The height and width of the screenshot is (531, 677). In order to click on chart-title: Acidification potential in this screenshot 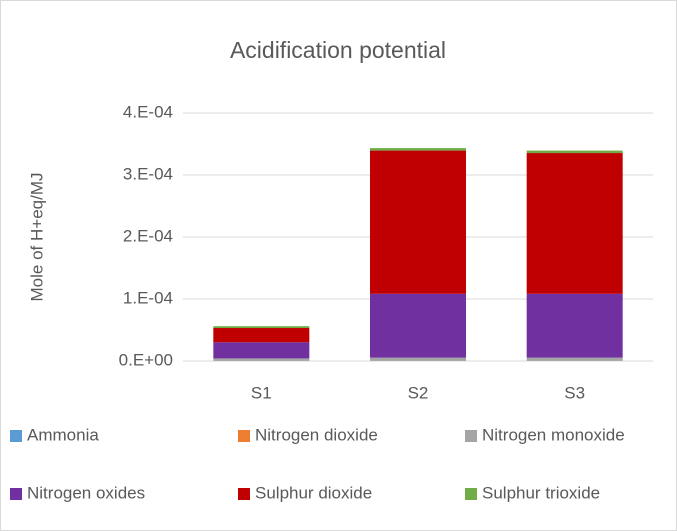, I will do `click(338, 50)`.